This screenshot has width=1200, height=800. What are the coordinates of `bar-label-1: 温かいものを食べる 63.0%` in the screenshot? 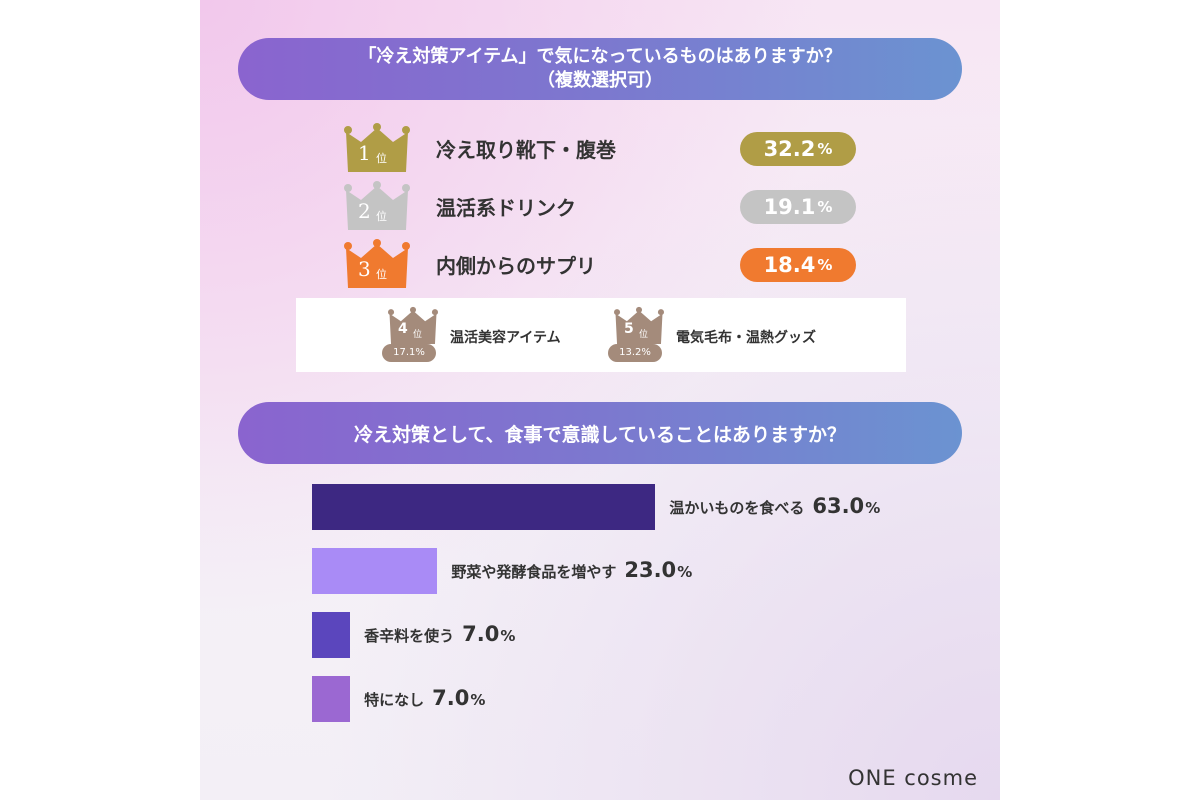 It's located at (774, 506).